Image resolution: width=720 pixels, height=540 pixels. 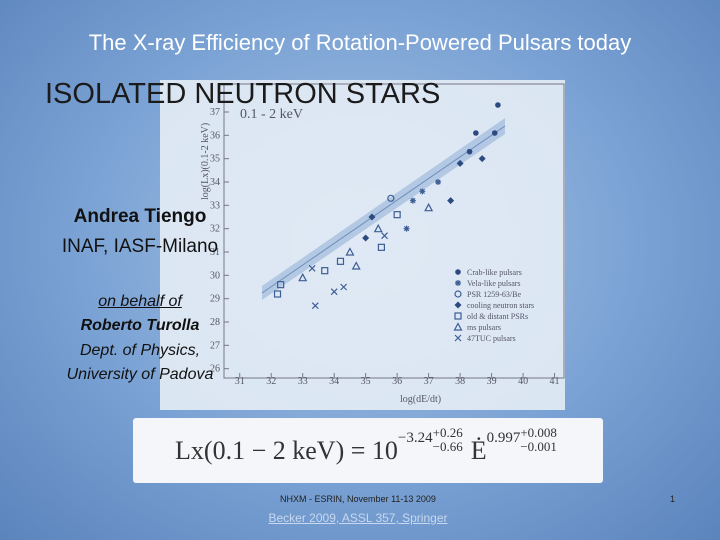 I want to click on formula-idx-down: −0.001, so click(x=538, y=446).